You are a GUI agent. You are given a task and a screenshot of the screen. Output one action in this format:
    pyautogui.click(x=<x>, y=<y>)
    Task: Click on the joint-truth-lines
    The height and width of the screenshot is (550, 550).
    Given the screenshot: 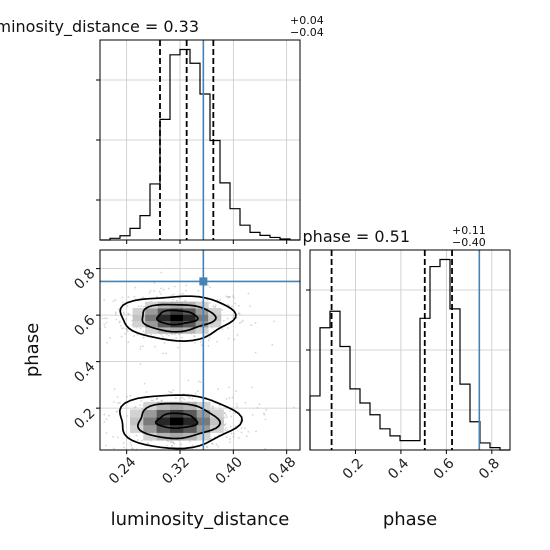 What is the action you would take?
    pyautogui.click(x=200, y=350)
    